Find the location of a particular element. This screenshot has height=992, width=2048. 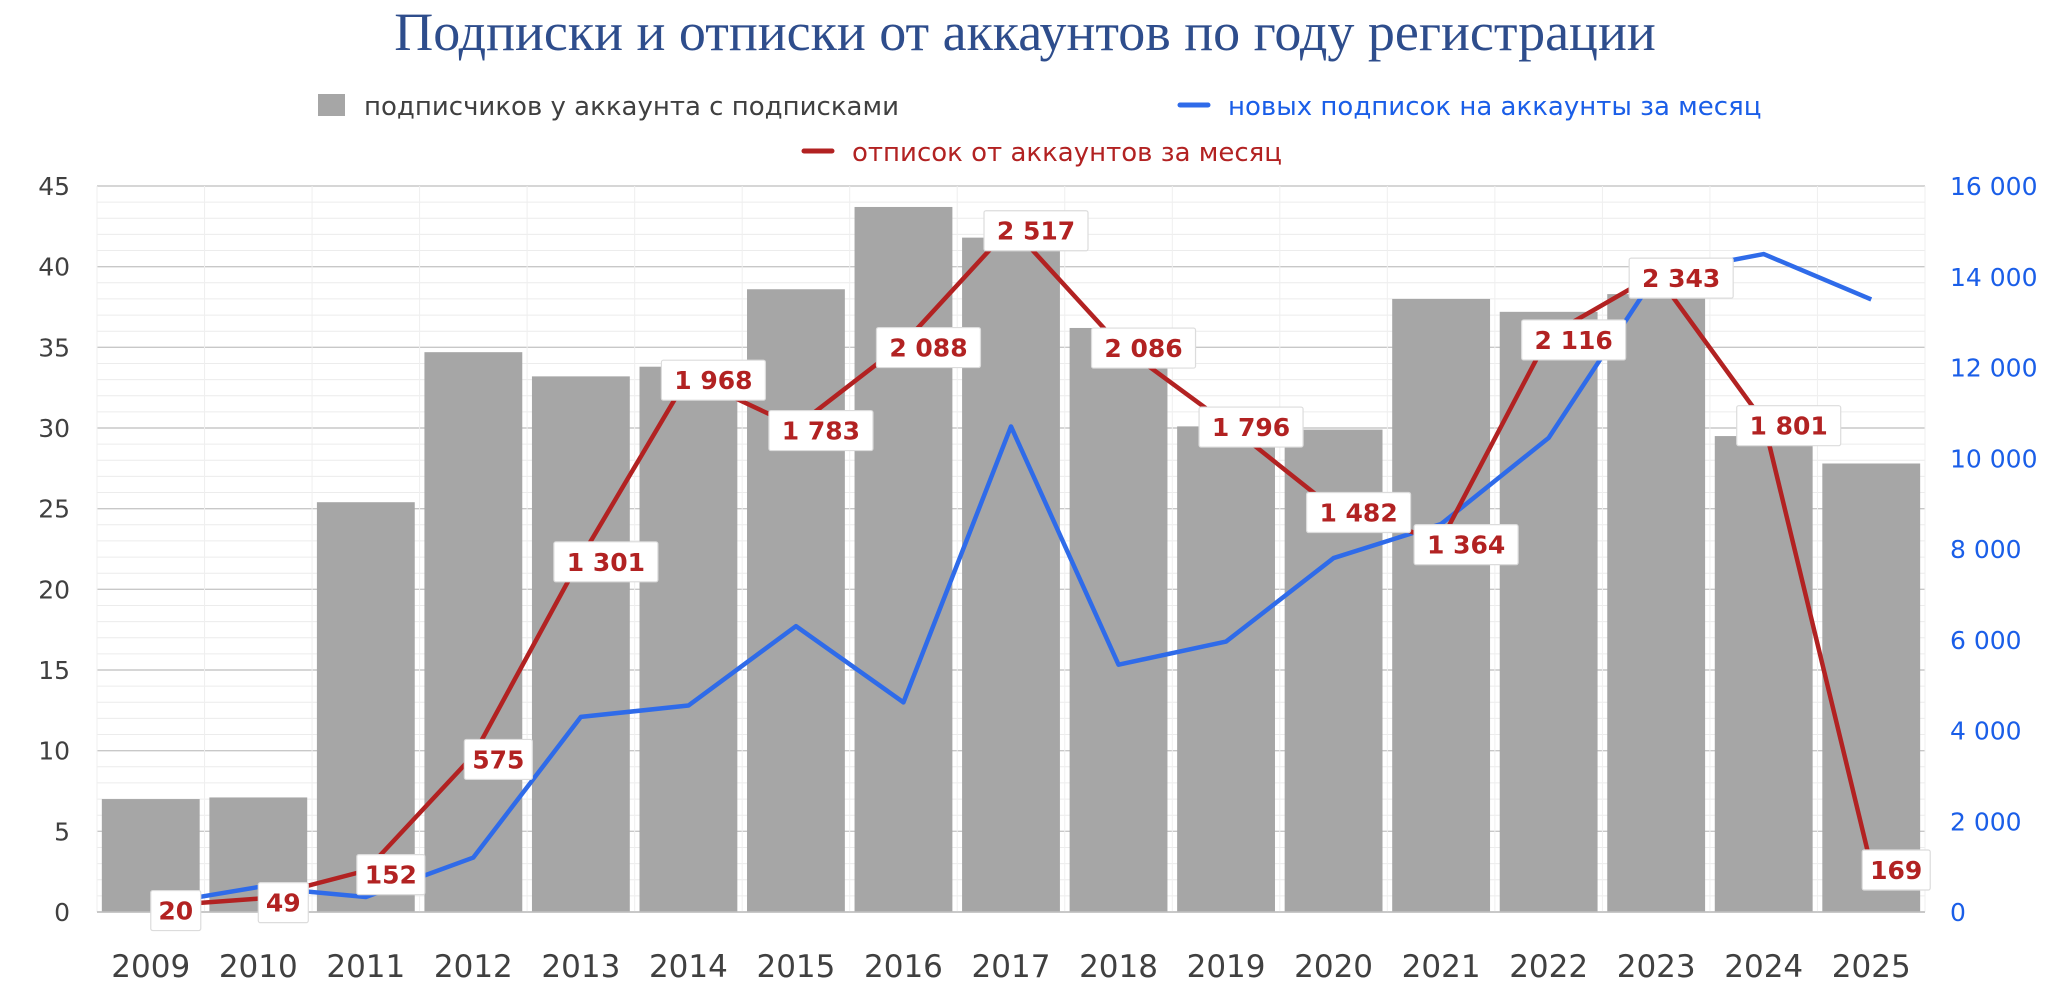

x-tick-label-2013: 2013 is located at coordinates (580, 967).